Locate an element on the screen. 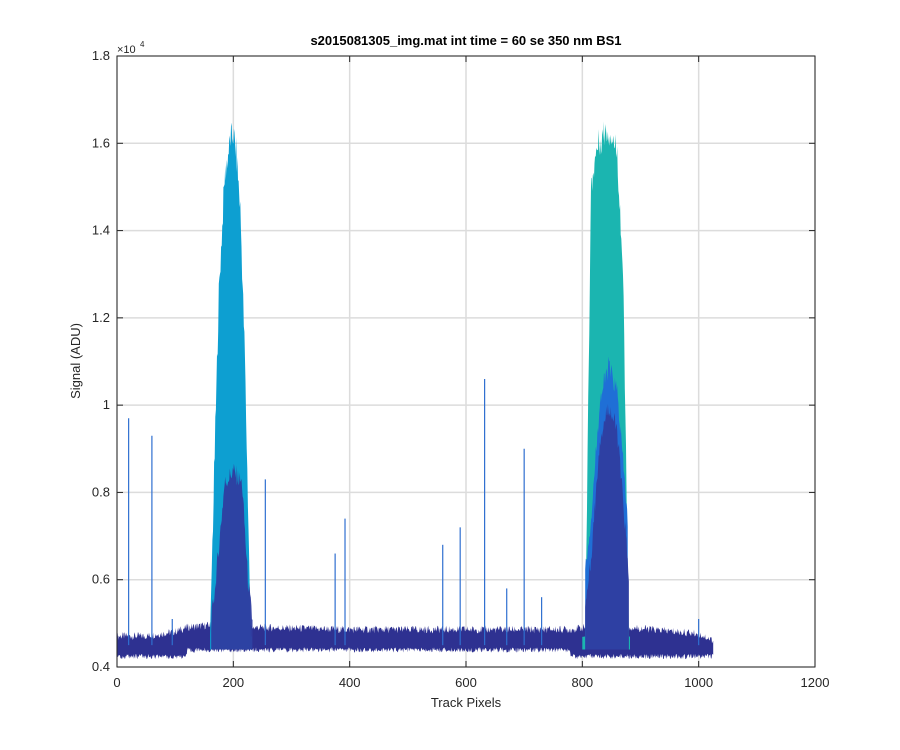  baseline-band is located at coordinates (415, 640).